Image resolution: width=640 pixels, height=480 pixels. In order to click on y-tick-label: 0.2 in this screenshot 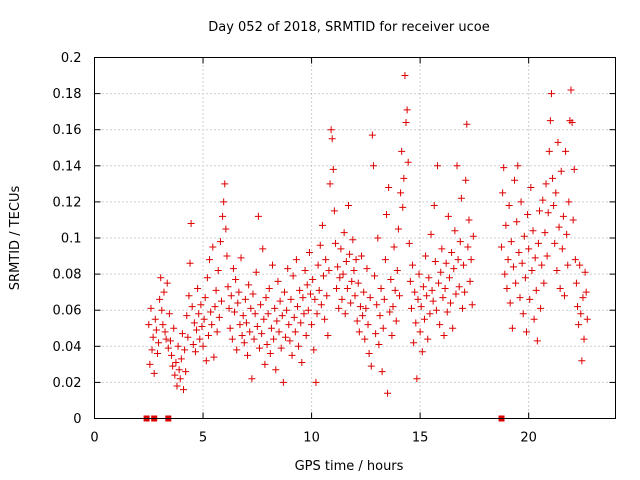, I will do `click(71, 58)`.